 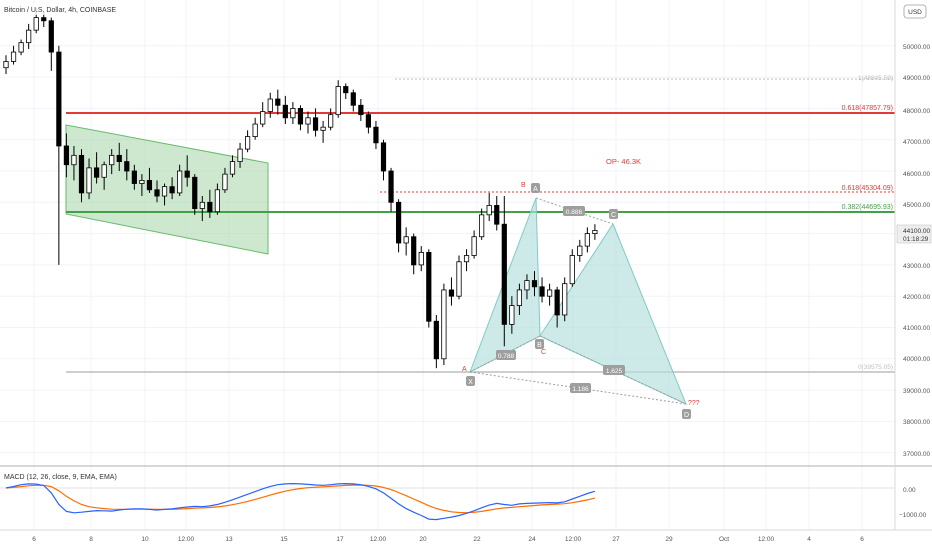 What do you see at coordinates (724, 539) in the screenshot?
I see `time-tick: Oct` at bounding box center [724, 539].